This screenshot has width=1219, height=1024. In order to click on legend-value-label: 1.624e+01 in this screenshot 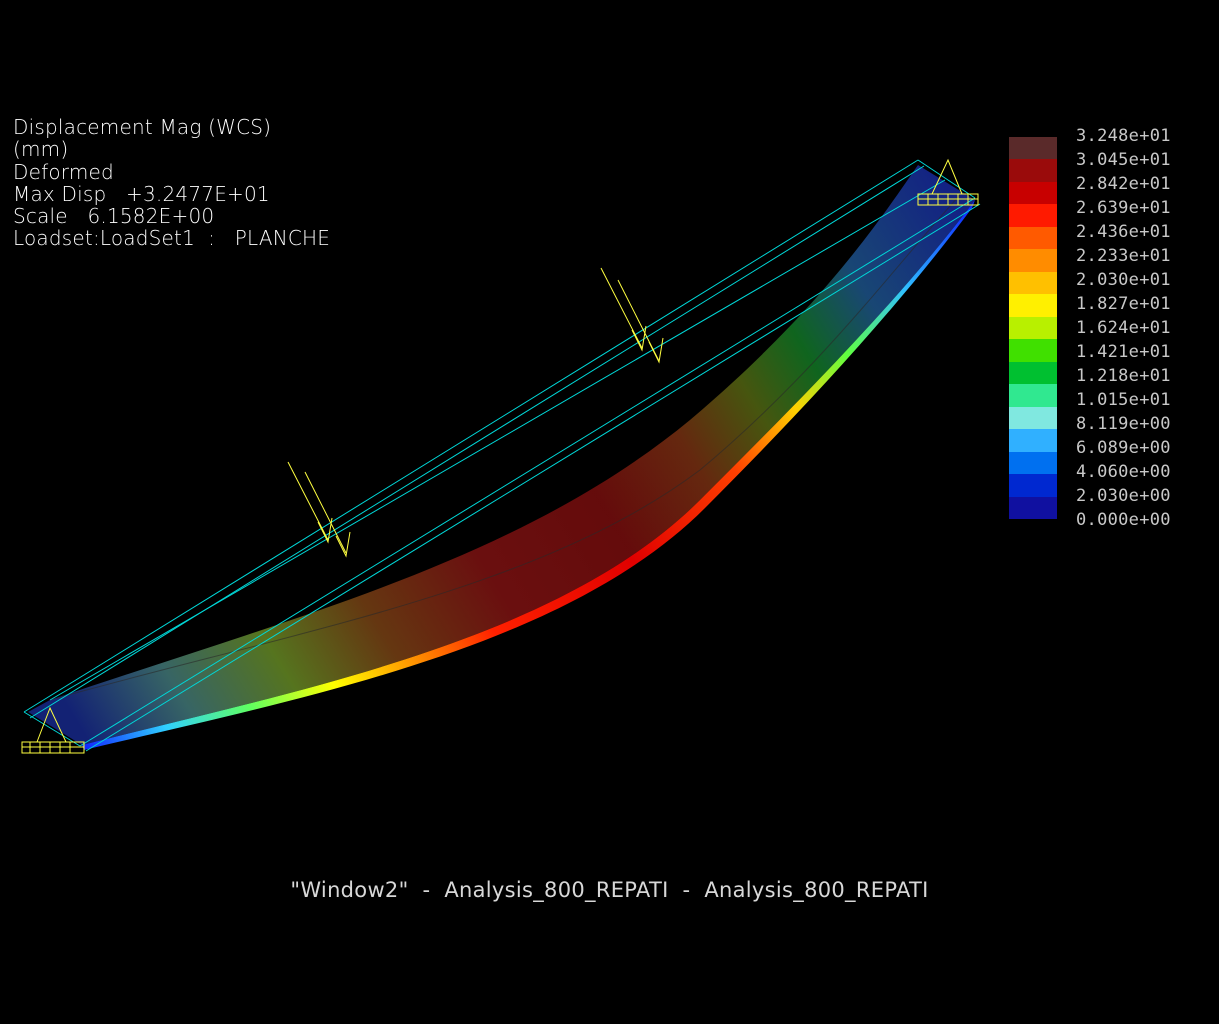, I will do `click(1123, 328)`.